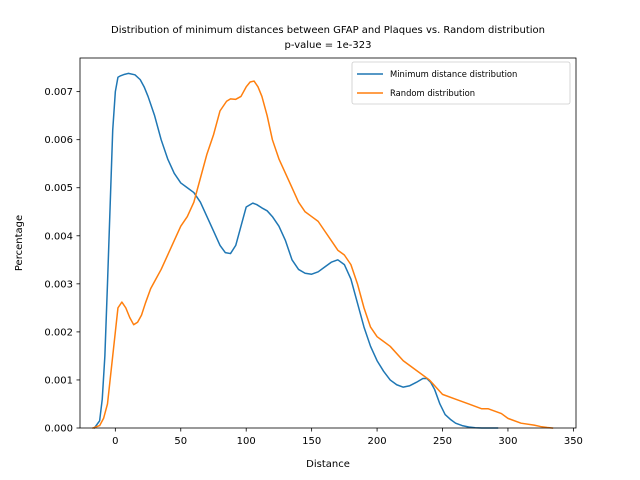 This screenshot has height=480, width=640. I want to click on y-tick-label: 0.007, so click(58, 92).